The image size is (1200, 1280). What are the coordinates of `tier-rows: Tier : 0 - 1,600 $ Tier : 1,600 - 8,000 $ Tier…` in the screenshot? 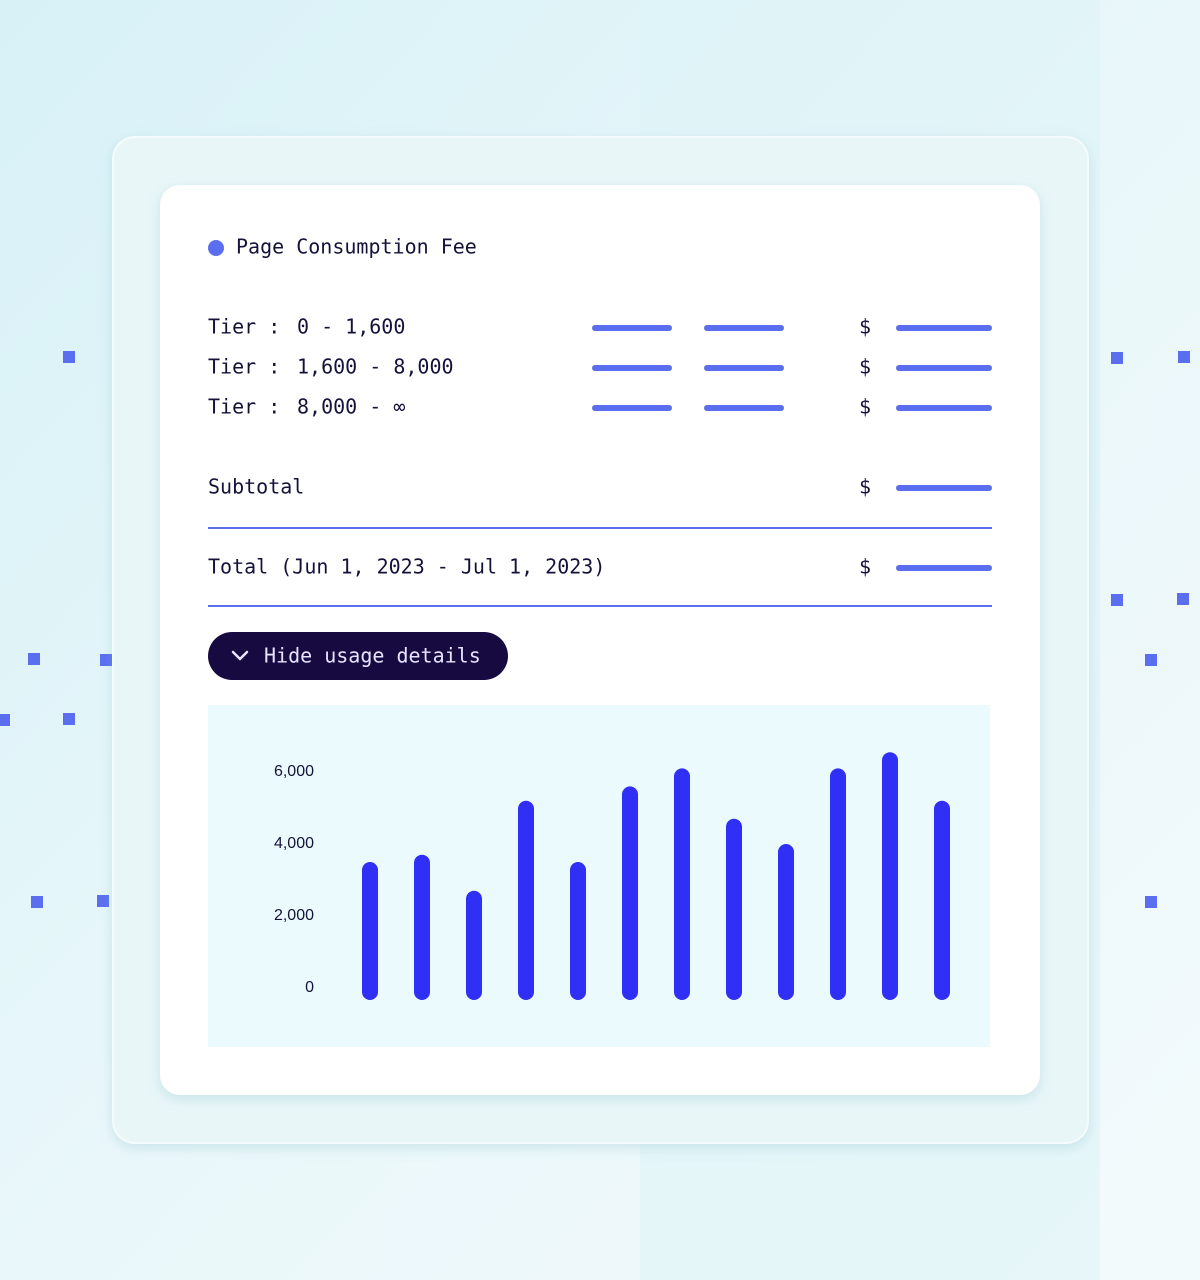 It's located at (600, 367).